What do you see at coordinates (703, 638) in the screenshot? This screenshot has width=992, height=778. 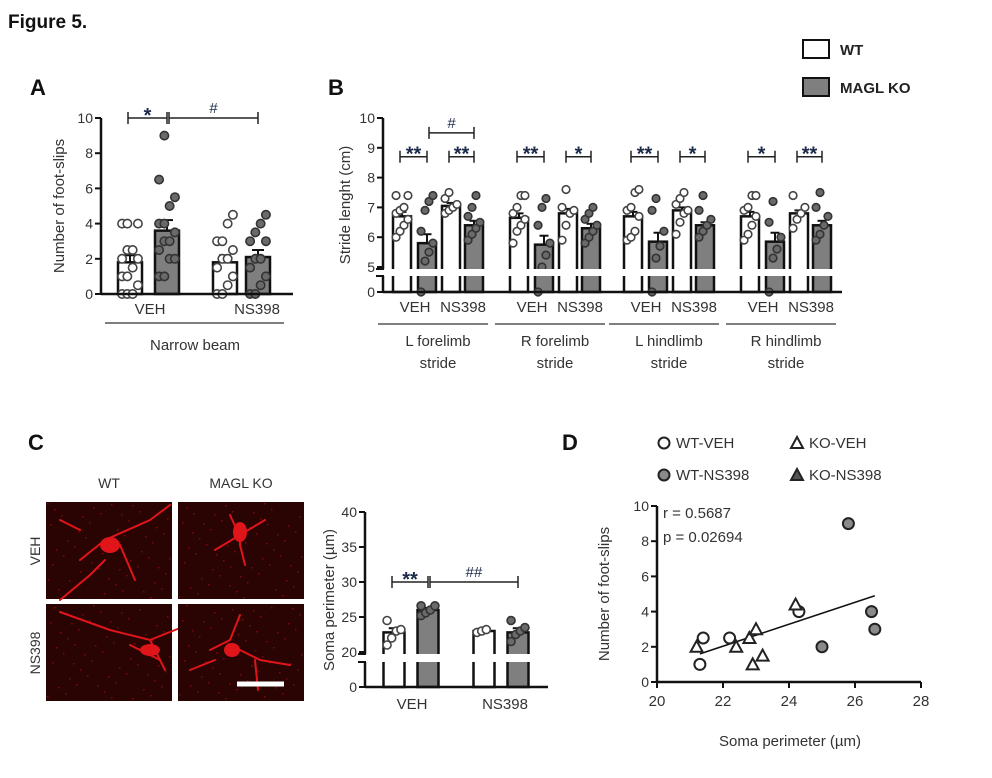 I see `scatter-point-wt-veh` at bounding box center [703, 638].